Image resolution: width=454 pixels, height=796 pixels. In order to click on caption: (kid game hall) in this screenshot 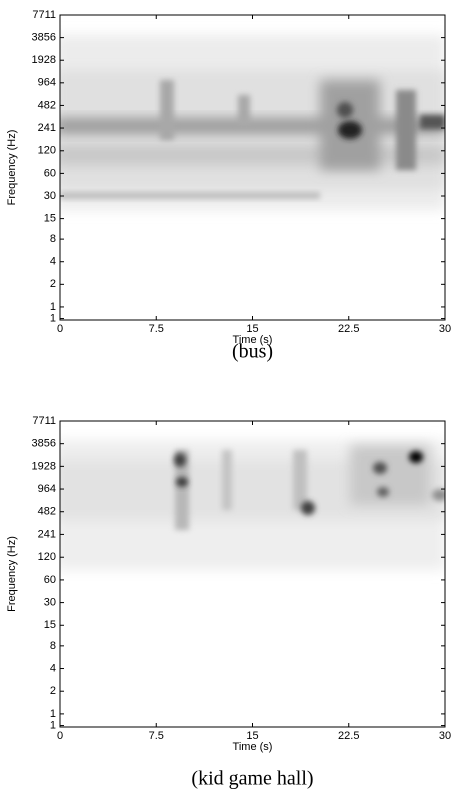, I will do `click(252, 779)`.